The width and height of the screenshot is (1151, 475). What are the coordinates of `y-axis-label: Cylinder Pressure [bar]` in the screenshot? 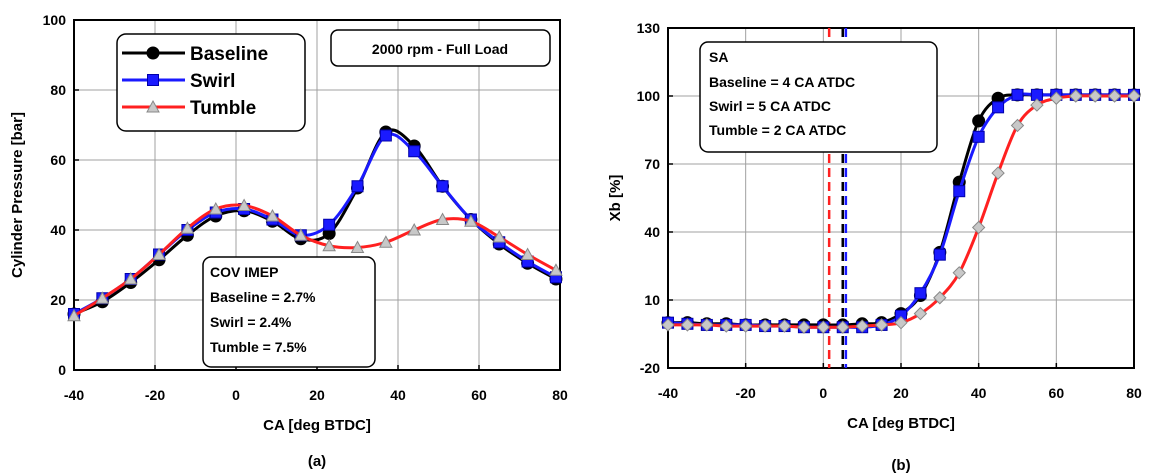 It's located at (17, 195).